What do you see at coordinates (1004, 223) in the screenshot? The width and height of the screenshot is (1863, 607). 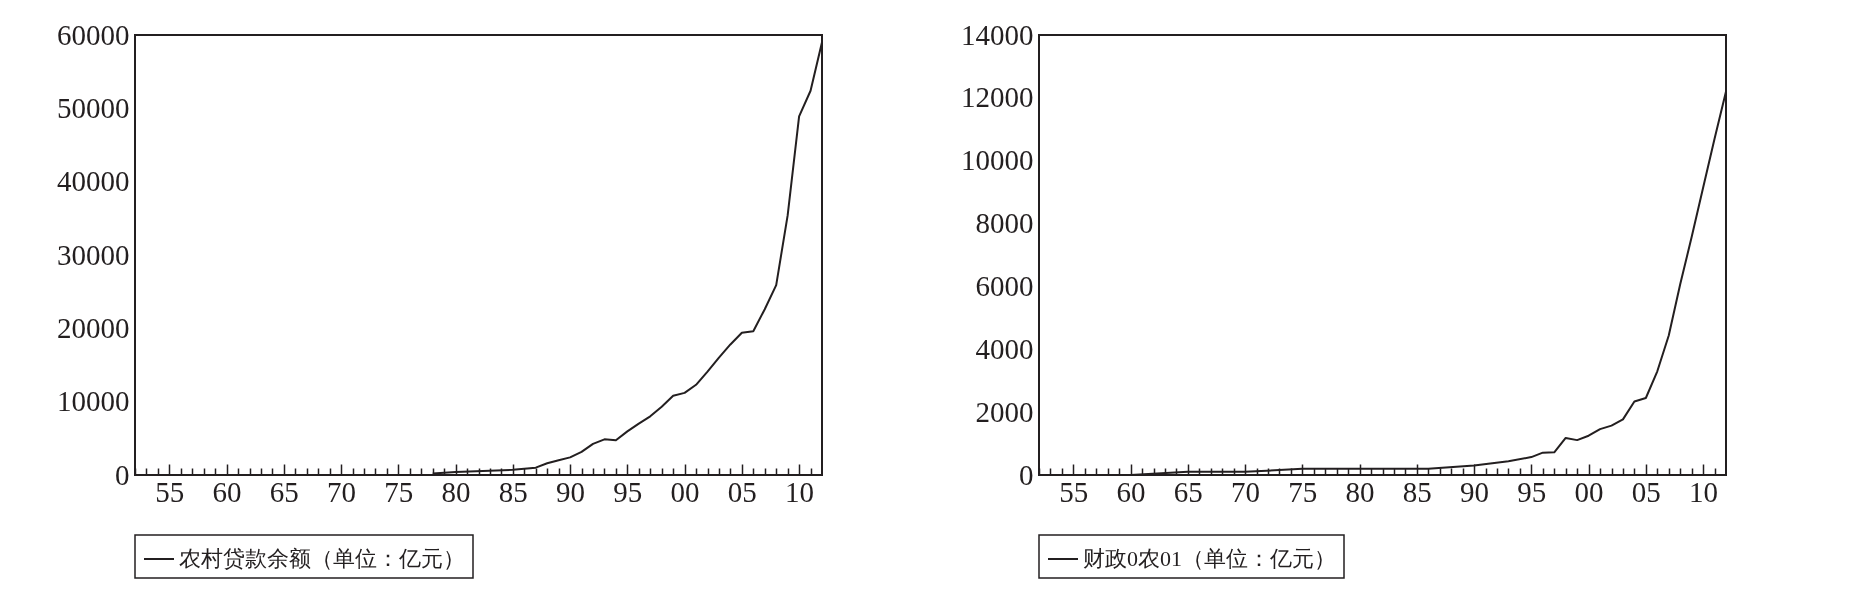 I see `y-tick-label: 8000` at bounding box center [1004, 223].